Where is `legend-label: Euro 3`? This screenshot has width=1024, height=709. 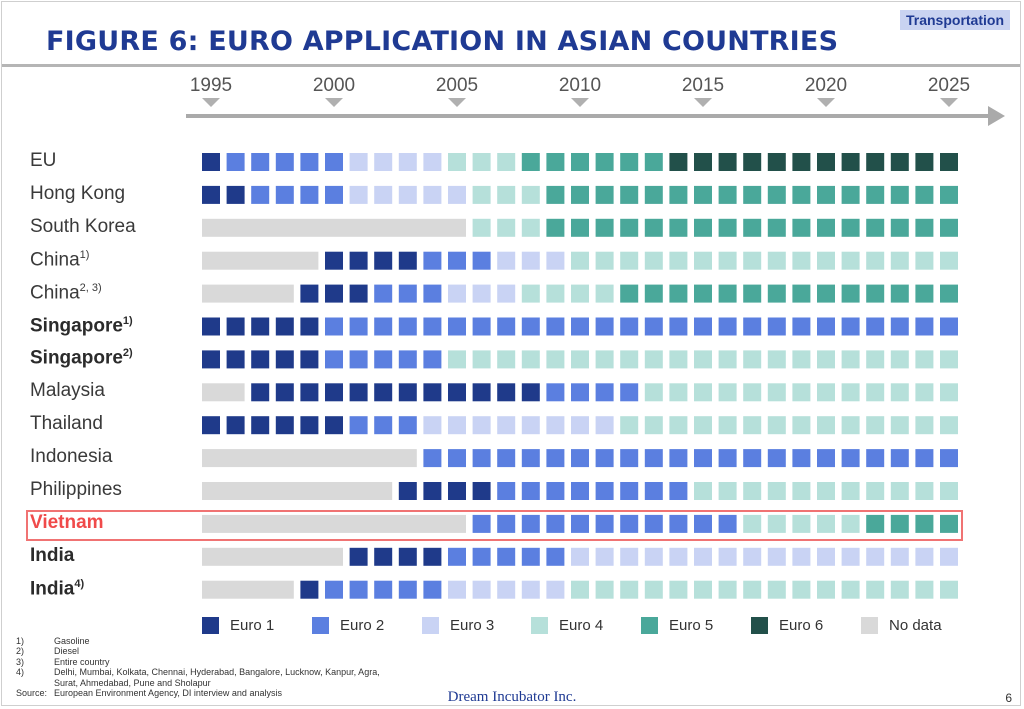
legend-label: Euro 3 is located at coordinates (472, 625).